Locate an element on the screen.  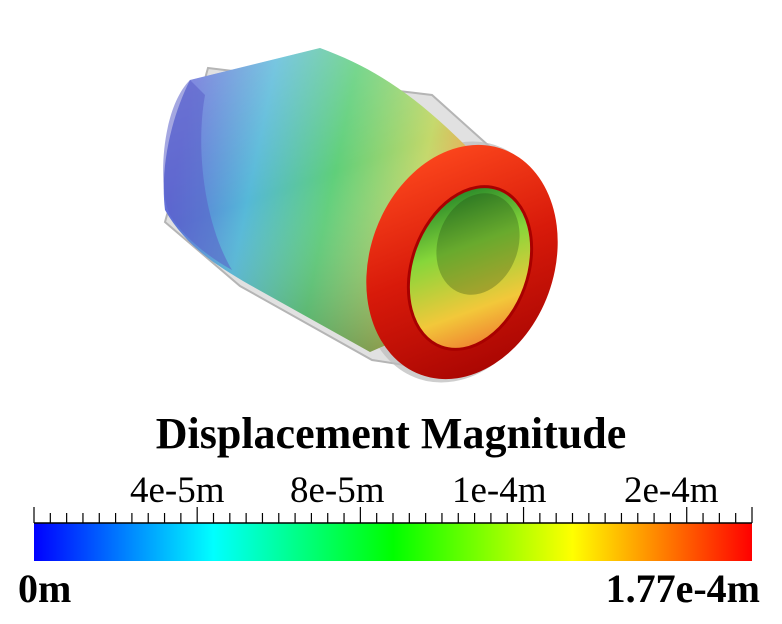
range-max-label: 1.77e-4m is located at coordinates (682, 588).